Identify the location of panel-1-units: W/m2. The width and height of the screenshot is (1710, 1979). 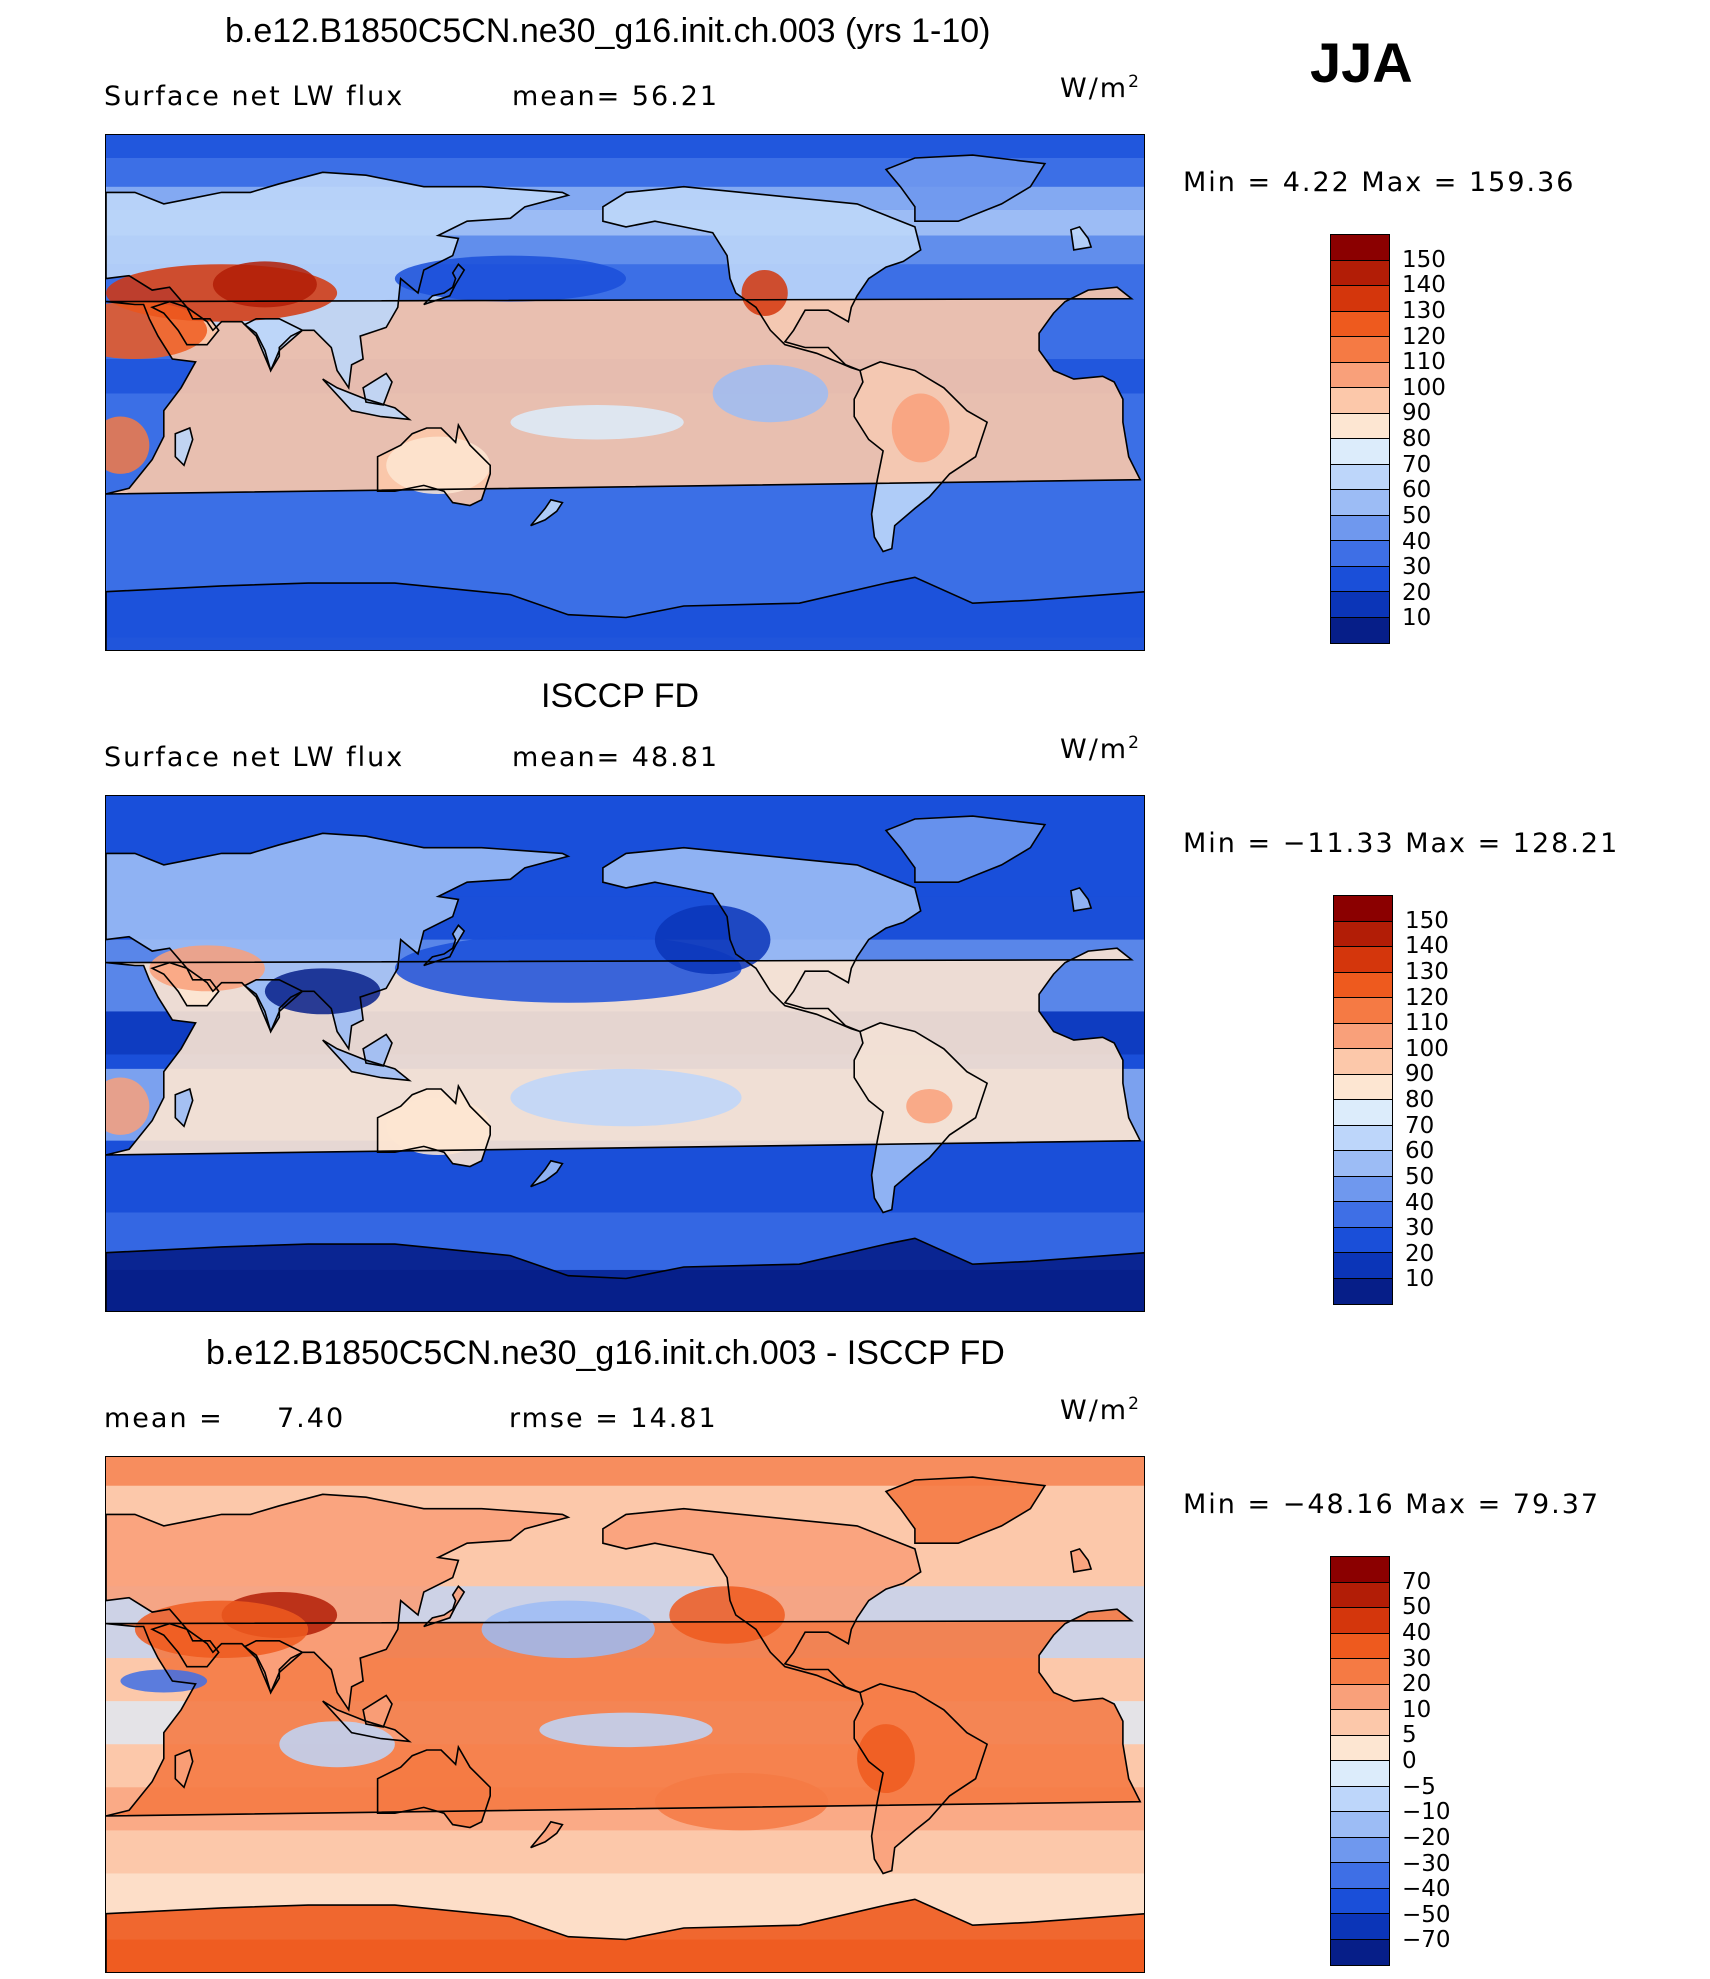
(1100, 88).